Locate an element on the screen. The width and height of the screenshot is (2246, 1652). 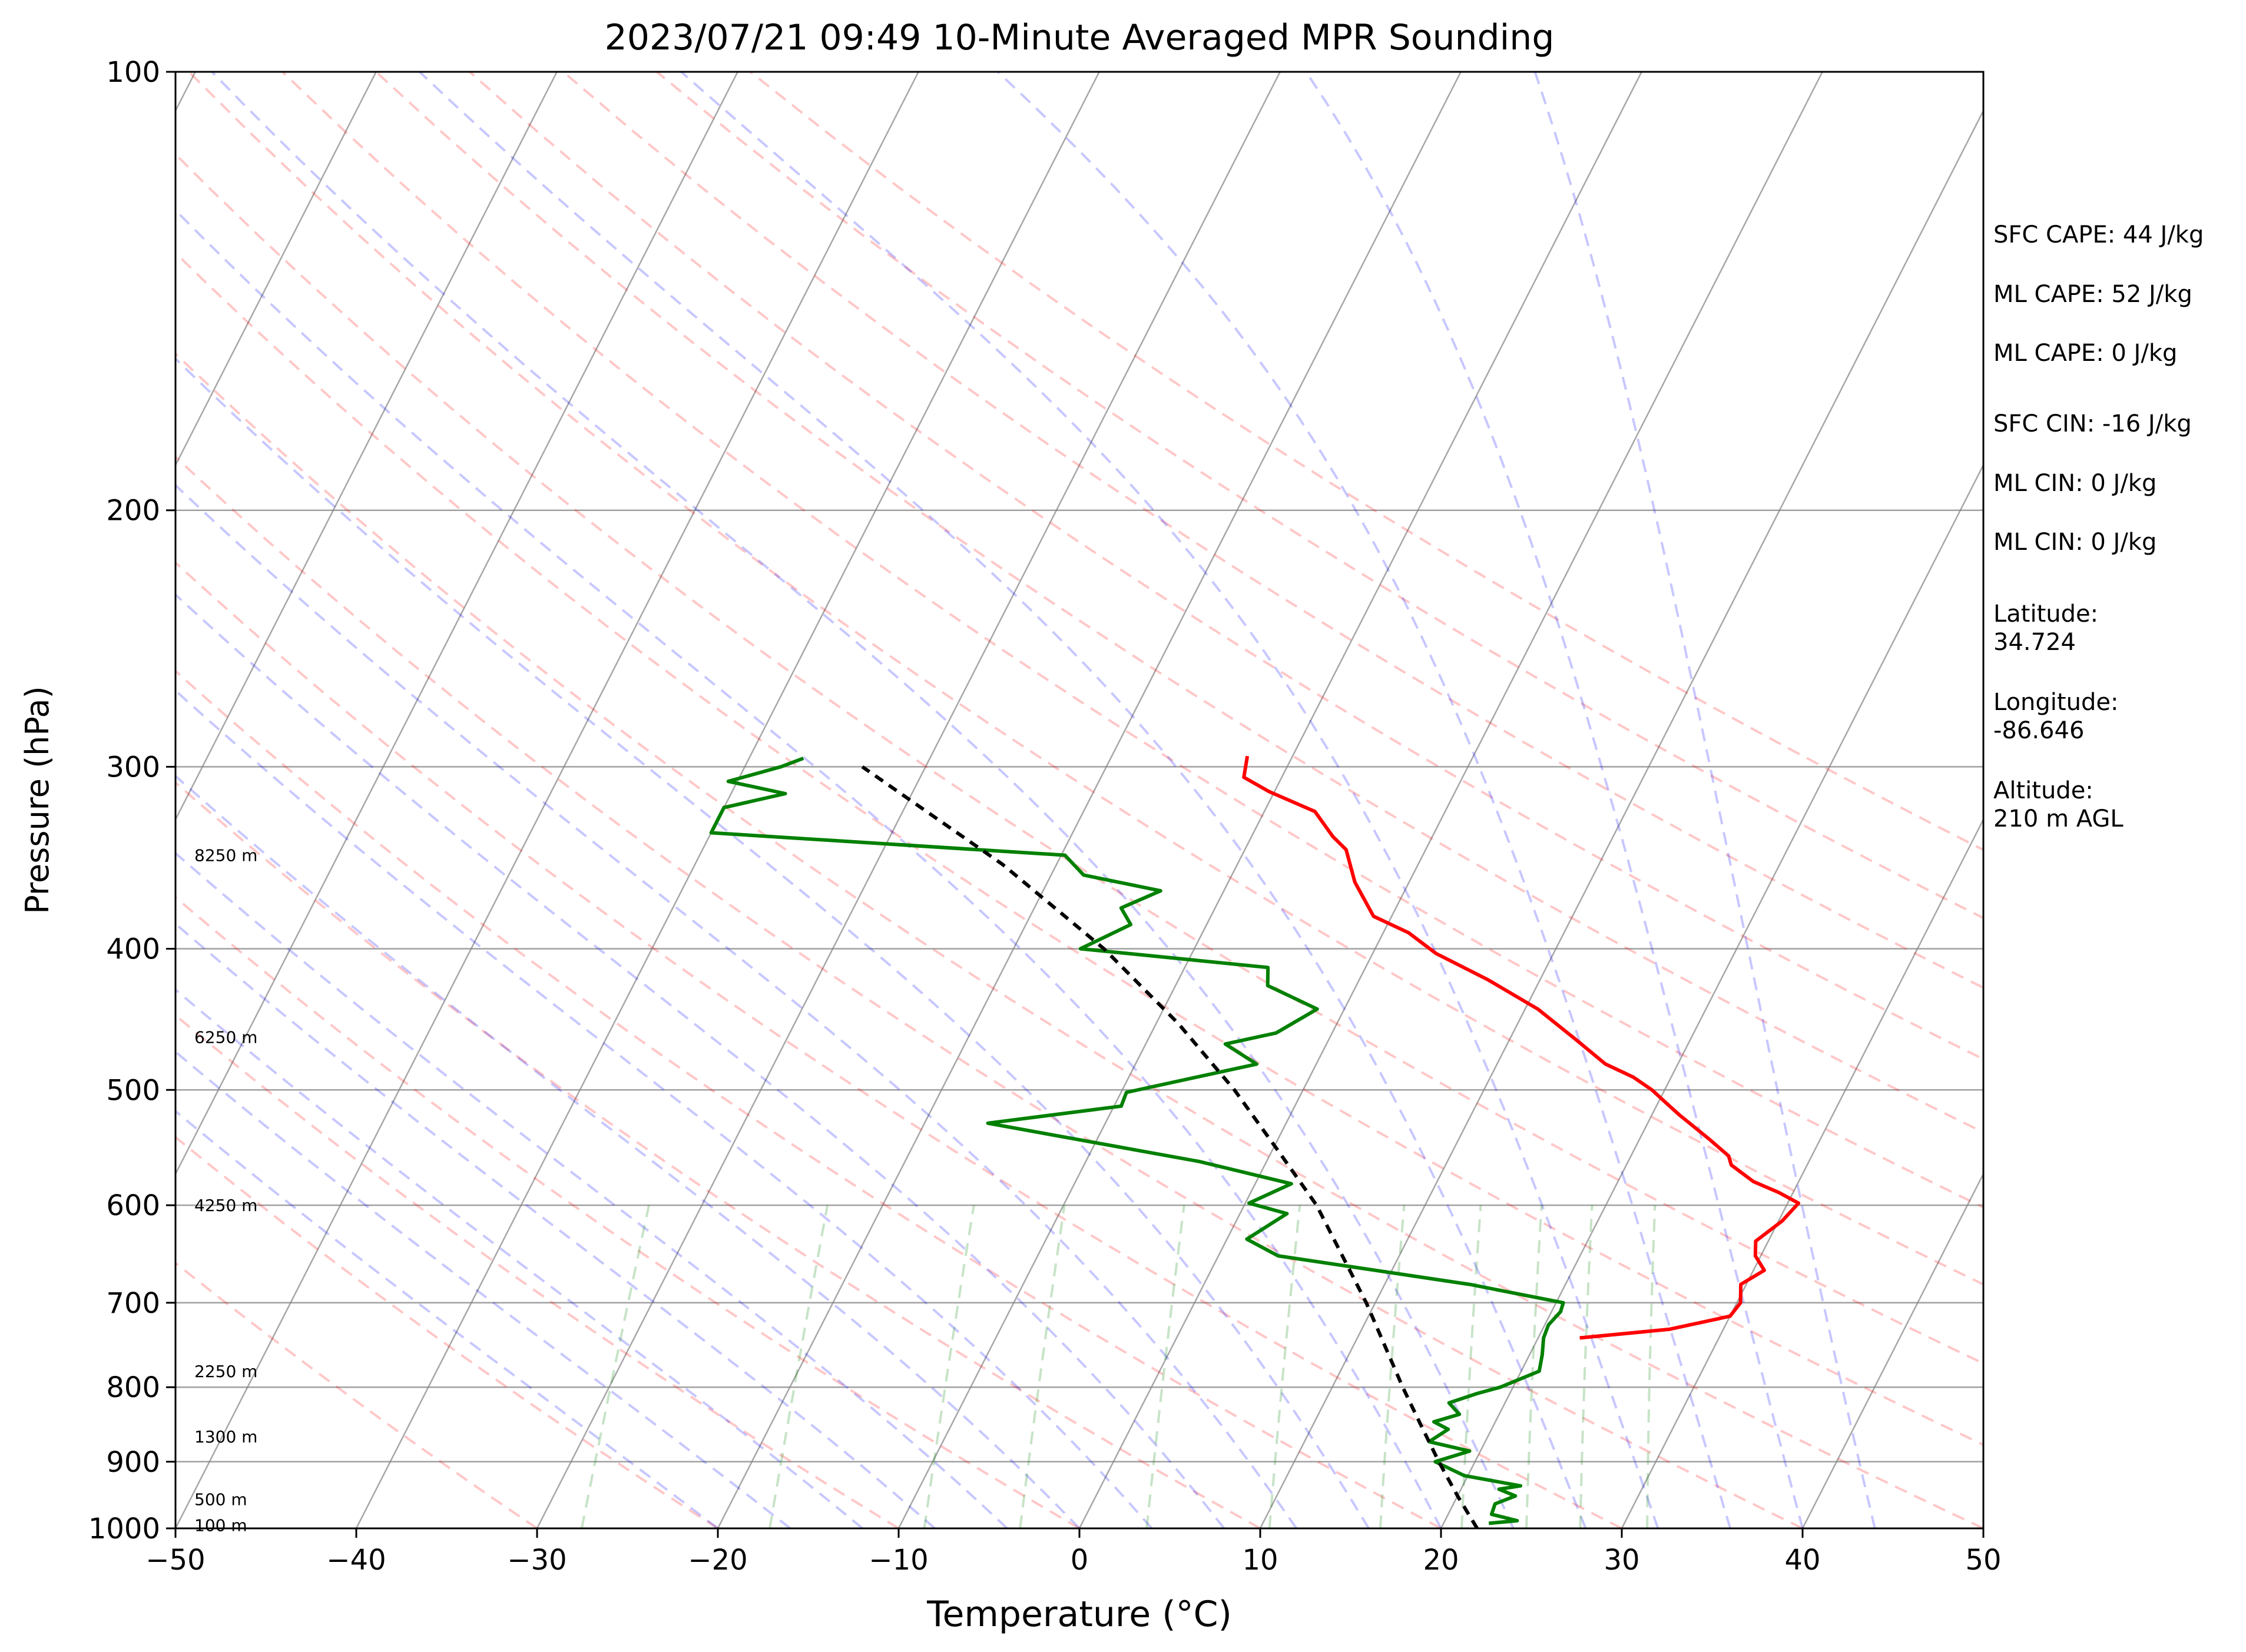
altitude-value: 210 m AGL is located at coordinates (2058, 818).